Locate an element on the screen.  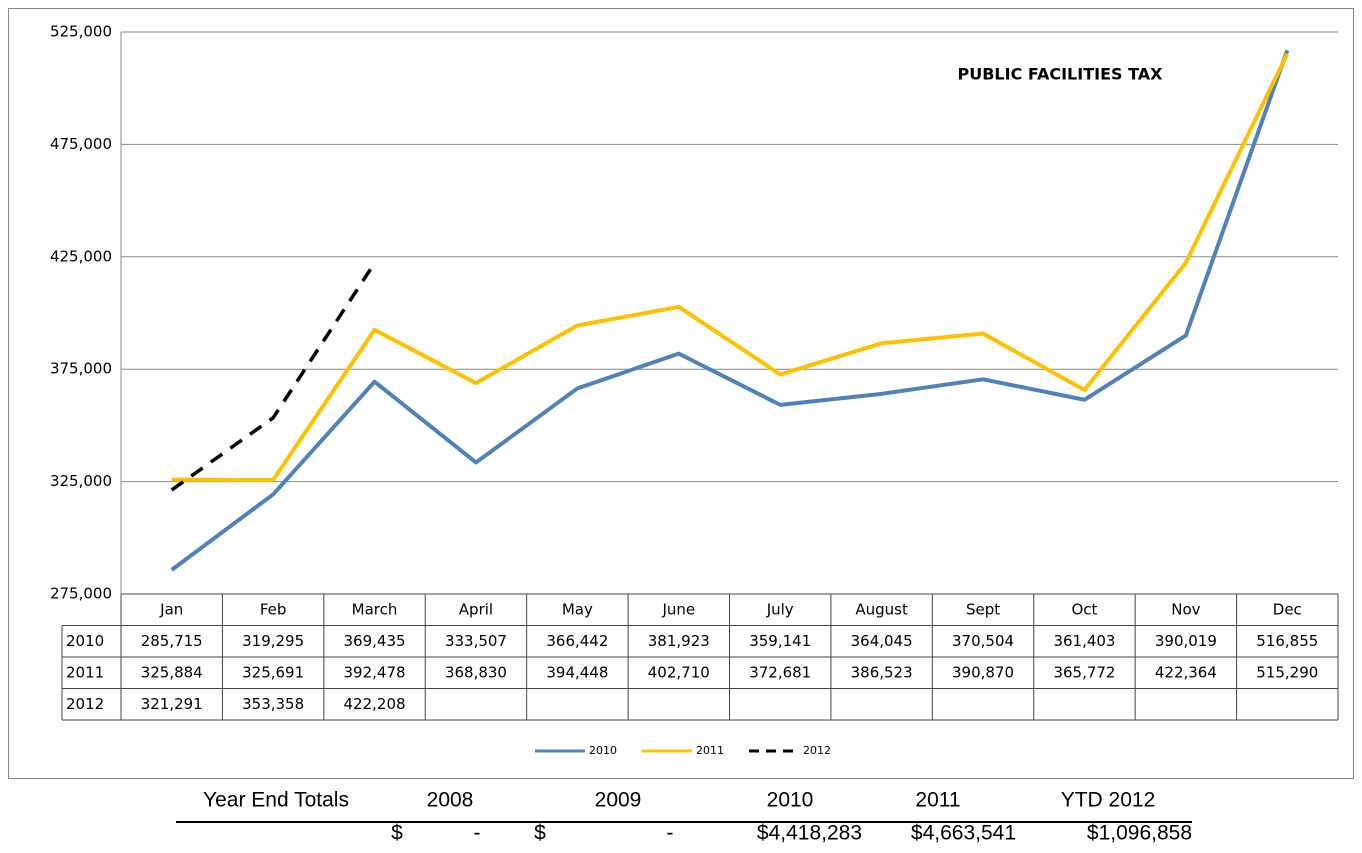
table-cell: 422,208 is located at coordinates (375, 704).